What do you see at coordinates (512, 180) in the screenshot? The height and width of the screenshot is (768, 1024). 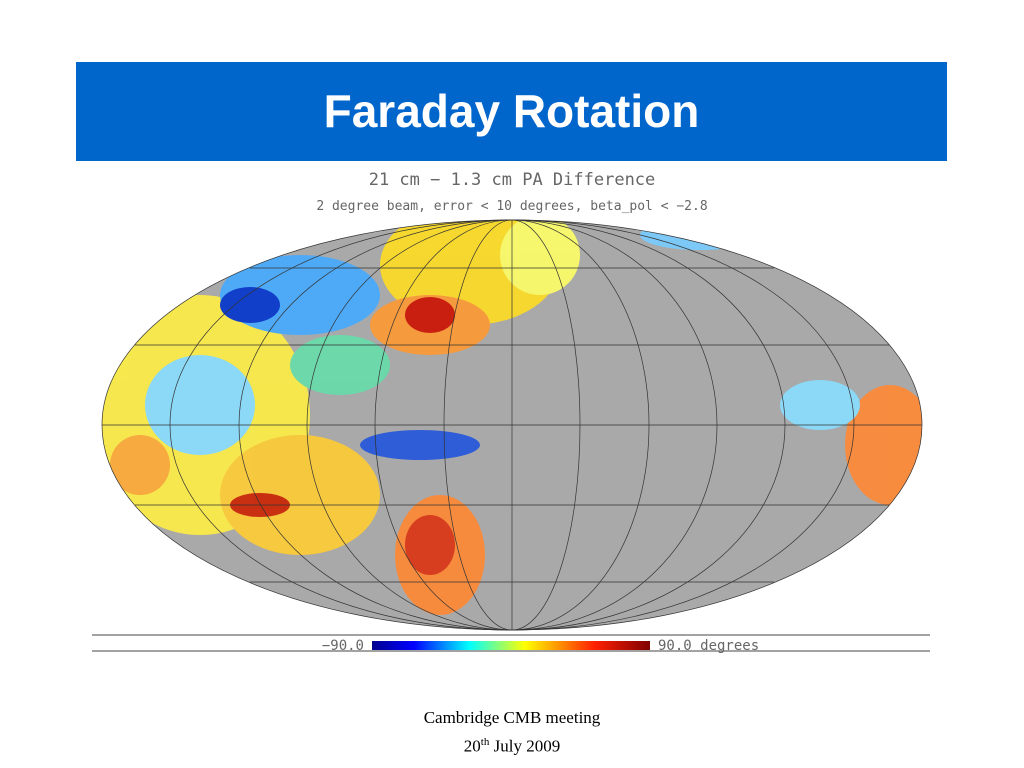 I see `map-title: 21 cm − 1.3 cm PA Difference` at bounding box center [512, 180].